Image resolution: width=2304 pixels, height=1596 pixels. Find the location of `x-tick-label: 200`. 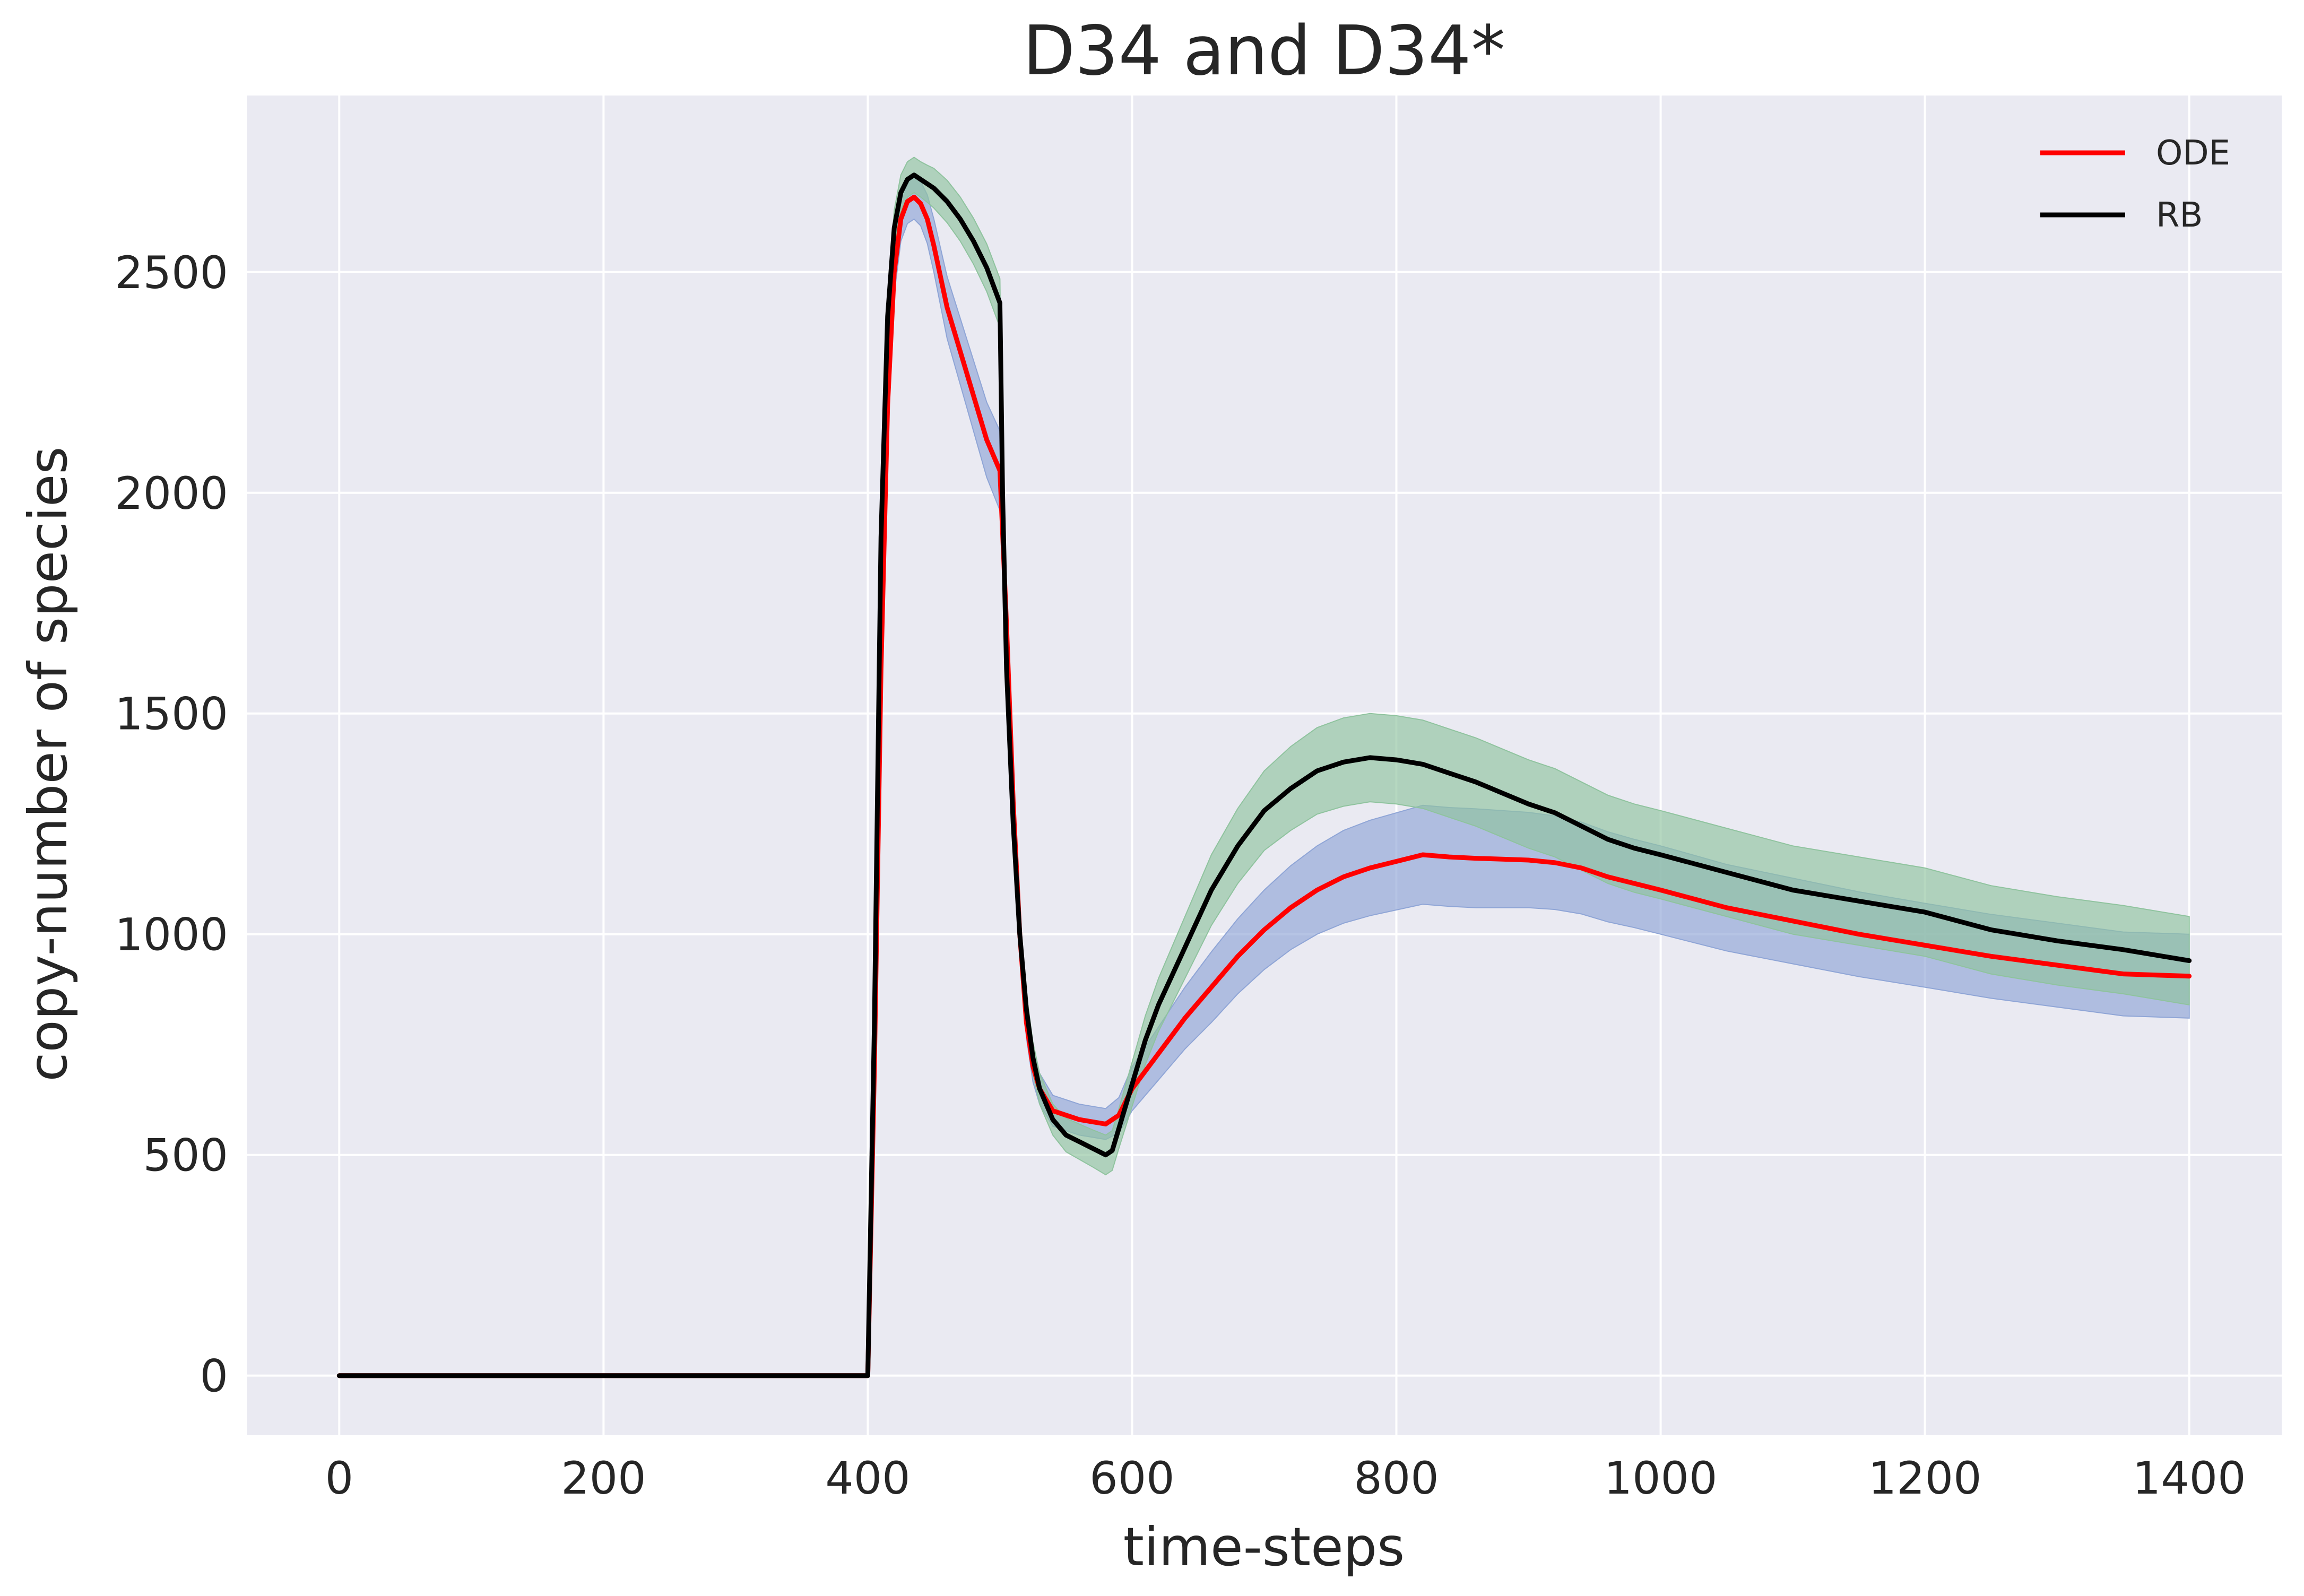

x-tick-label: 200 is located at coordinates (604, 1478).